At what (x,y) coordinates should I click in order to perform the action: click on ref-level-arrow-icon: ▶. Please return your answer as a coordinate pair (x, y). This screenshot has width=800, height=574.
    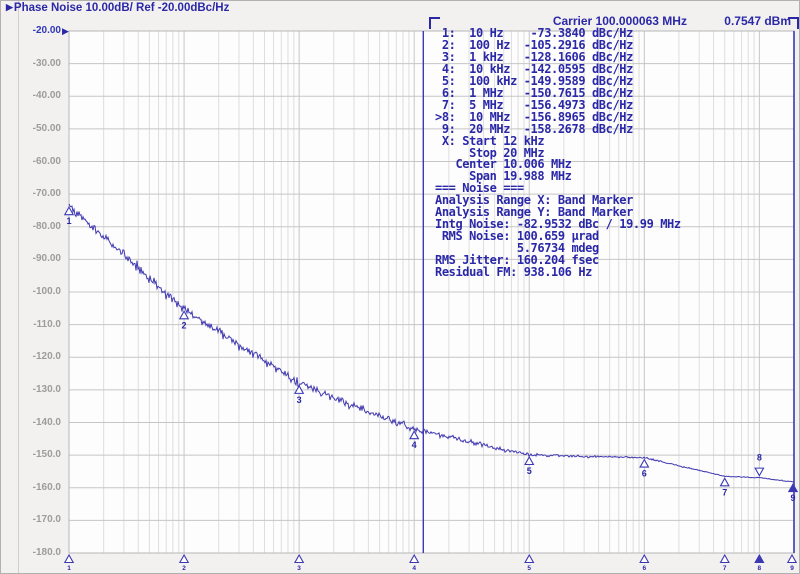
    Looking at the image, I should click on (65, 31).